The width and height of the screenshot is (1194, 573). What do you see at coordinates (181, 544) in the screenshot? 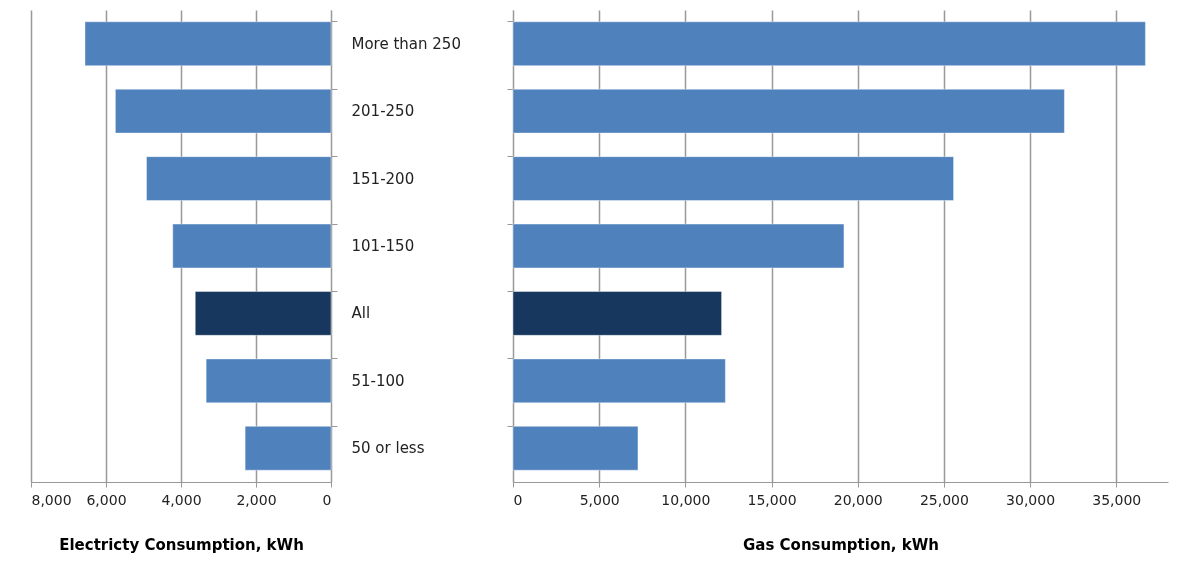
I see `x-axis-title: Electricty Consumption, kWh` at bounding box center [181, 544].